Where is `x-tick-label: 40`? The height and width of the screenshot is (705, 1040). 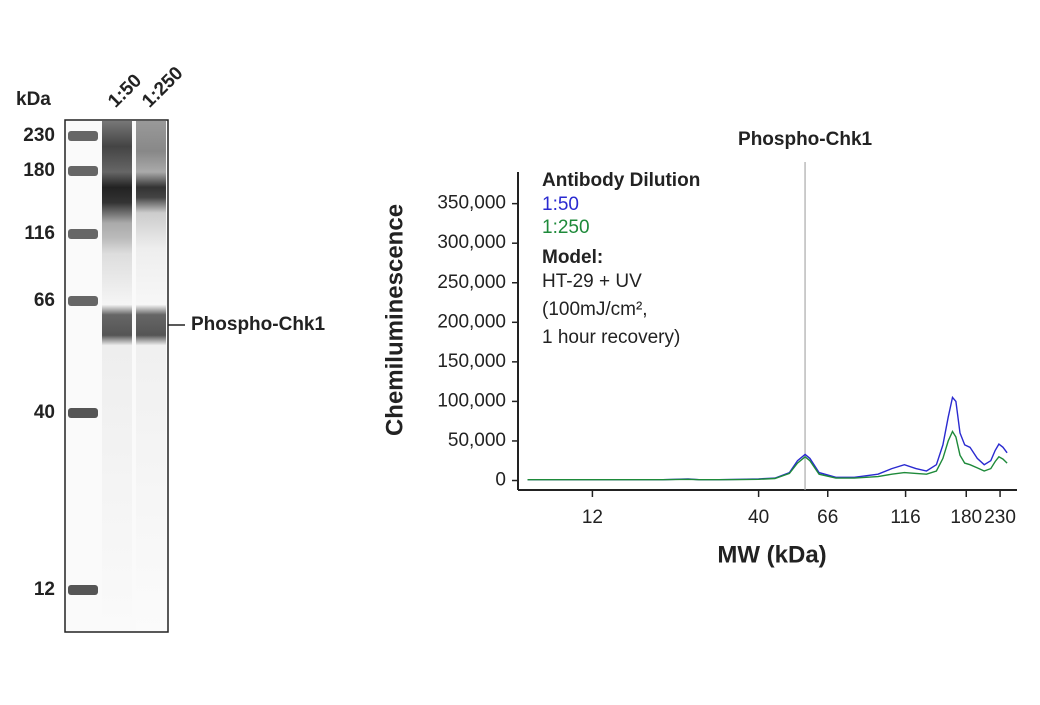 x-tick-label: 40 is located at coordinates (758, 517).